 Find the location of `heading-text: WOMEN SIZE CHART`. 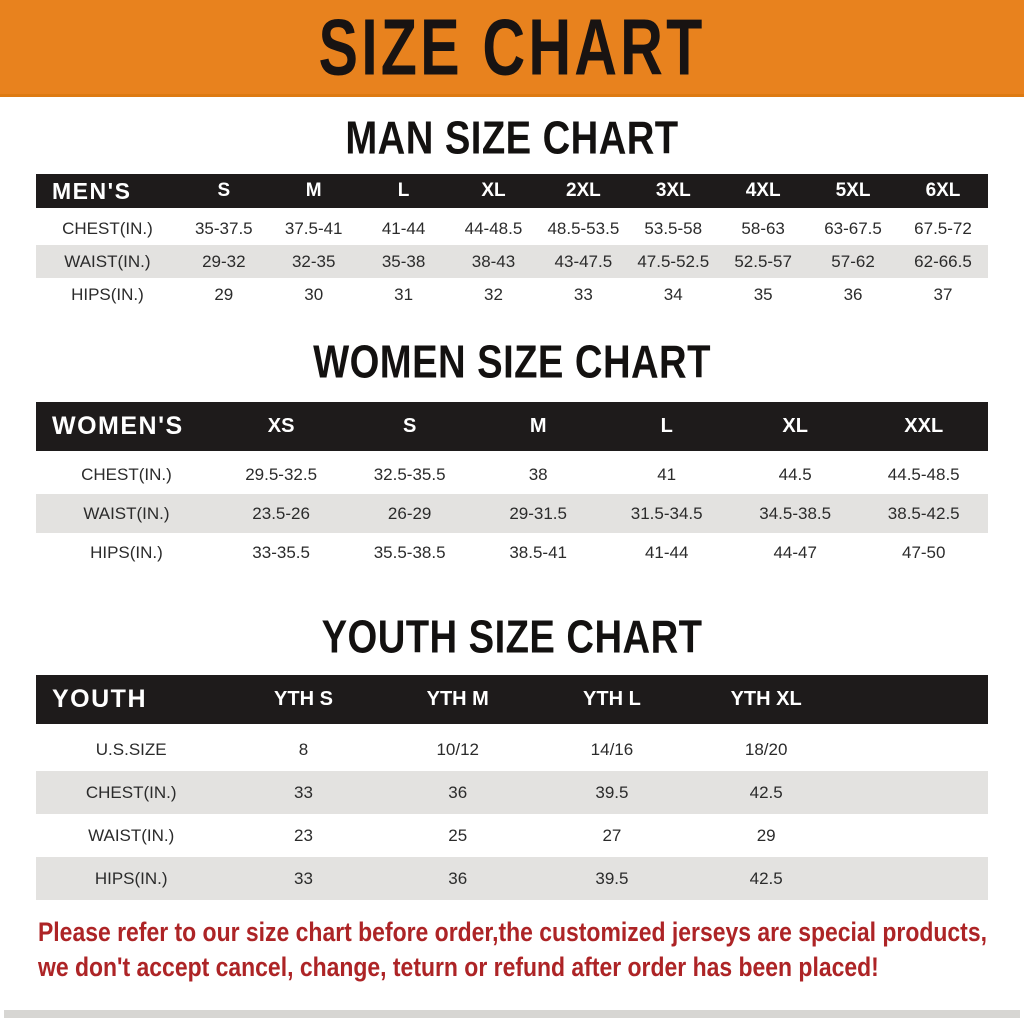

heading-text: WOMEN SIZE CHART is located at coordinates (512, 361).